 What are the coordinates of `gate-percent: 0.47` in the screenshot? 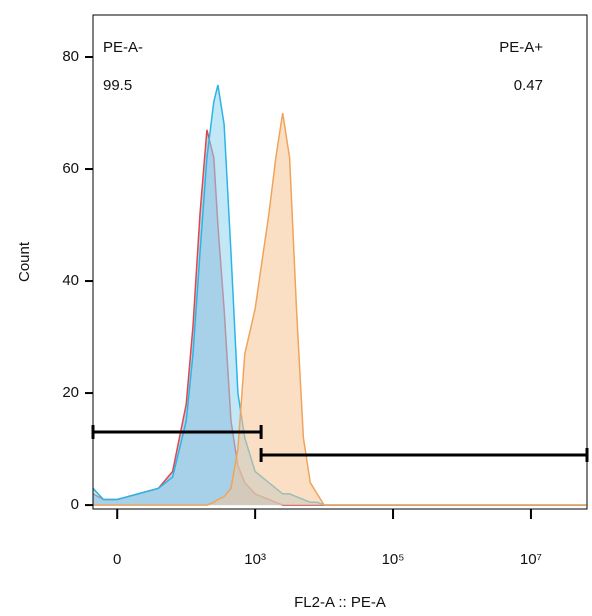 It's located at (528, 85).